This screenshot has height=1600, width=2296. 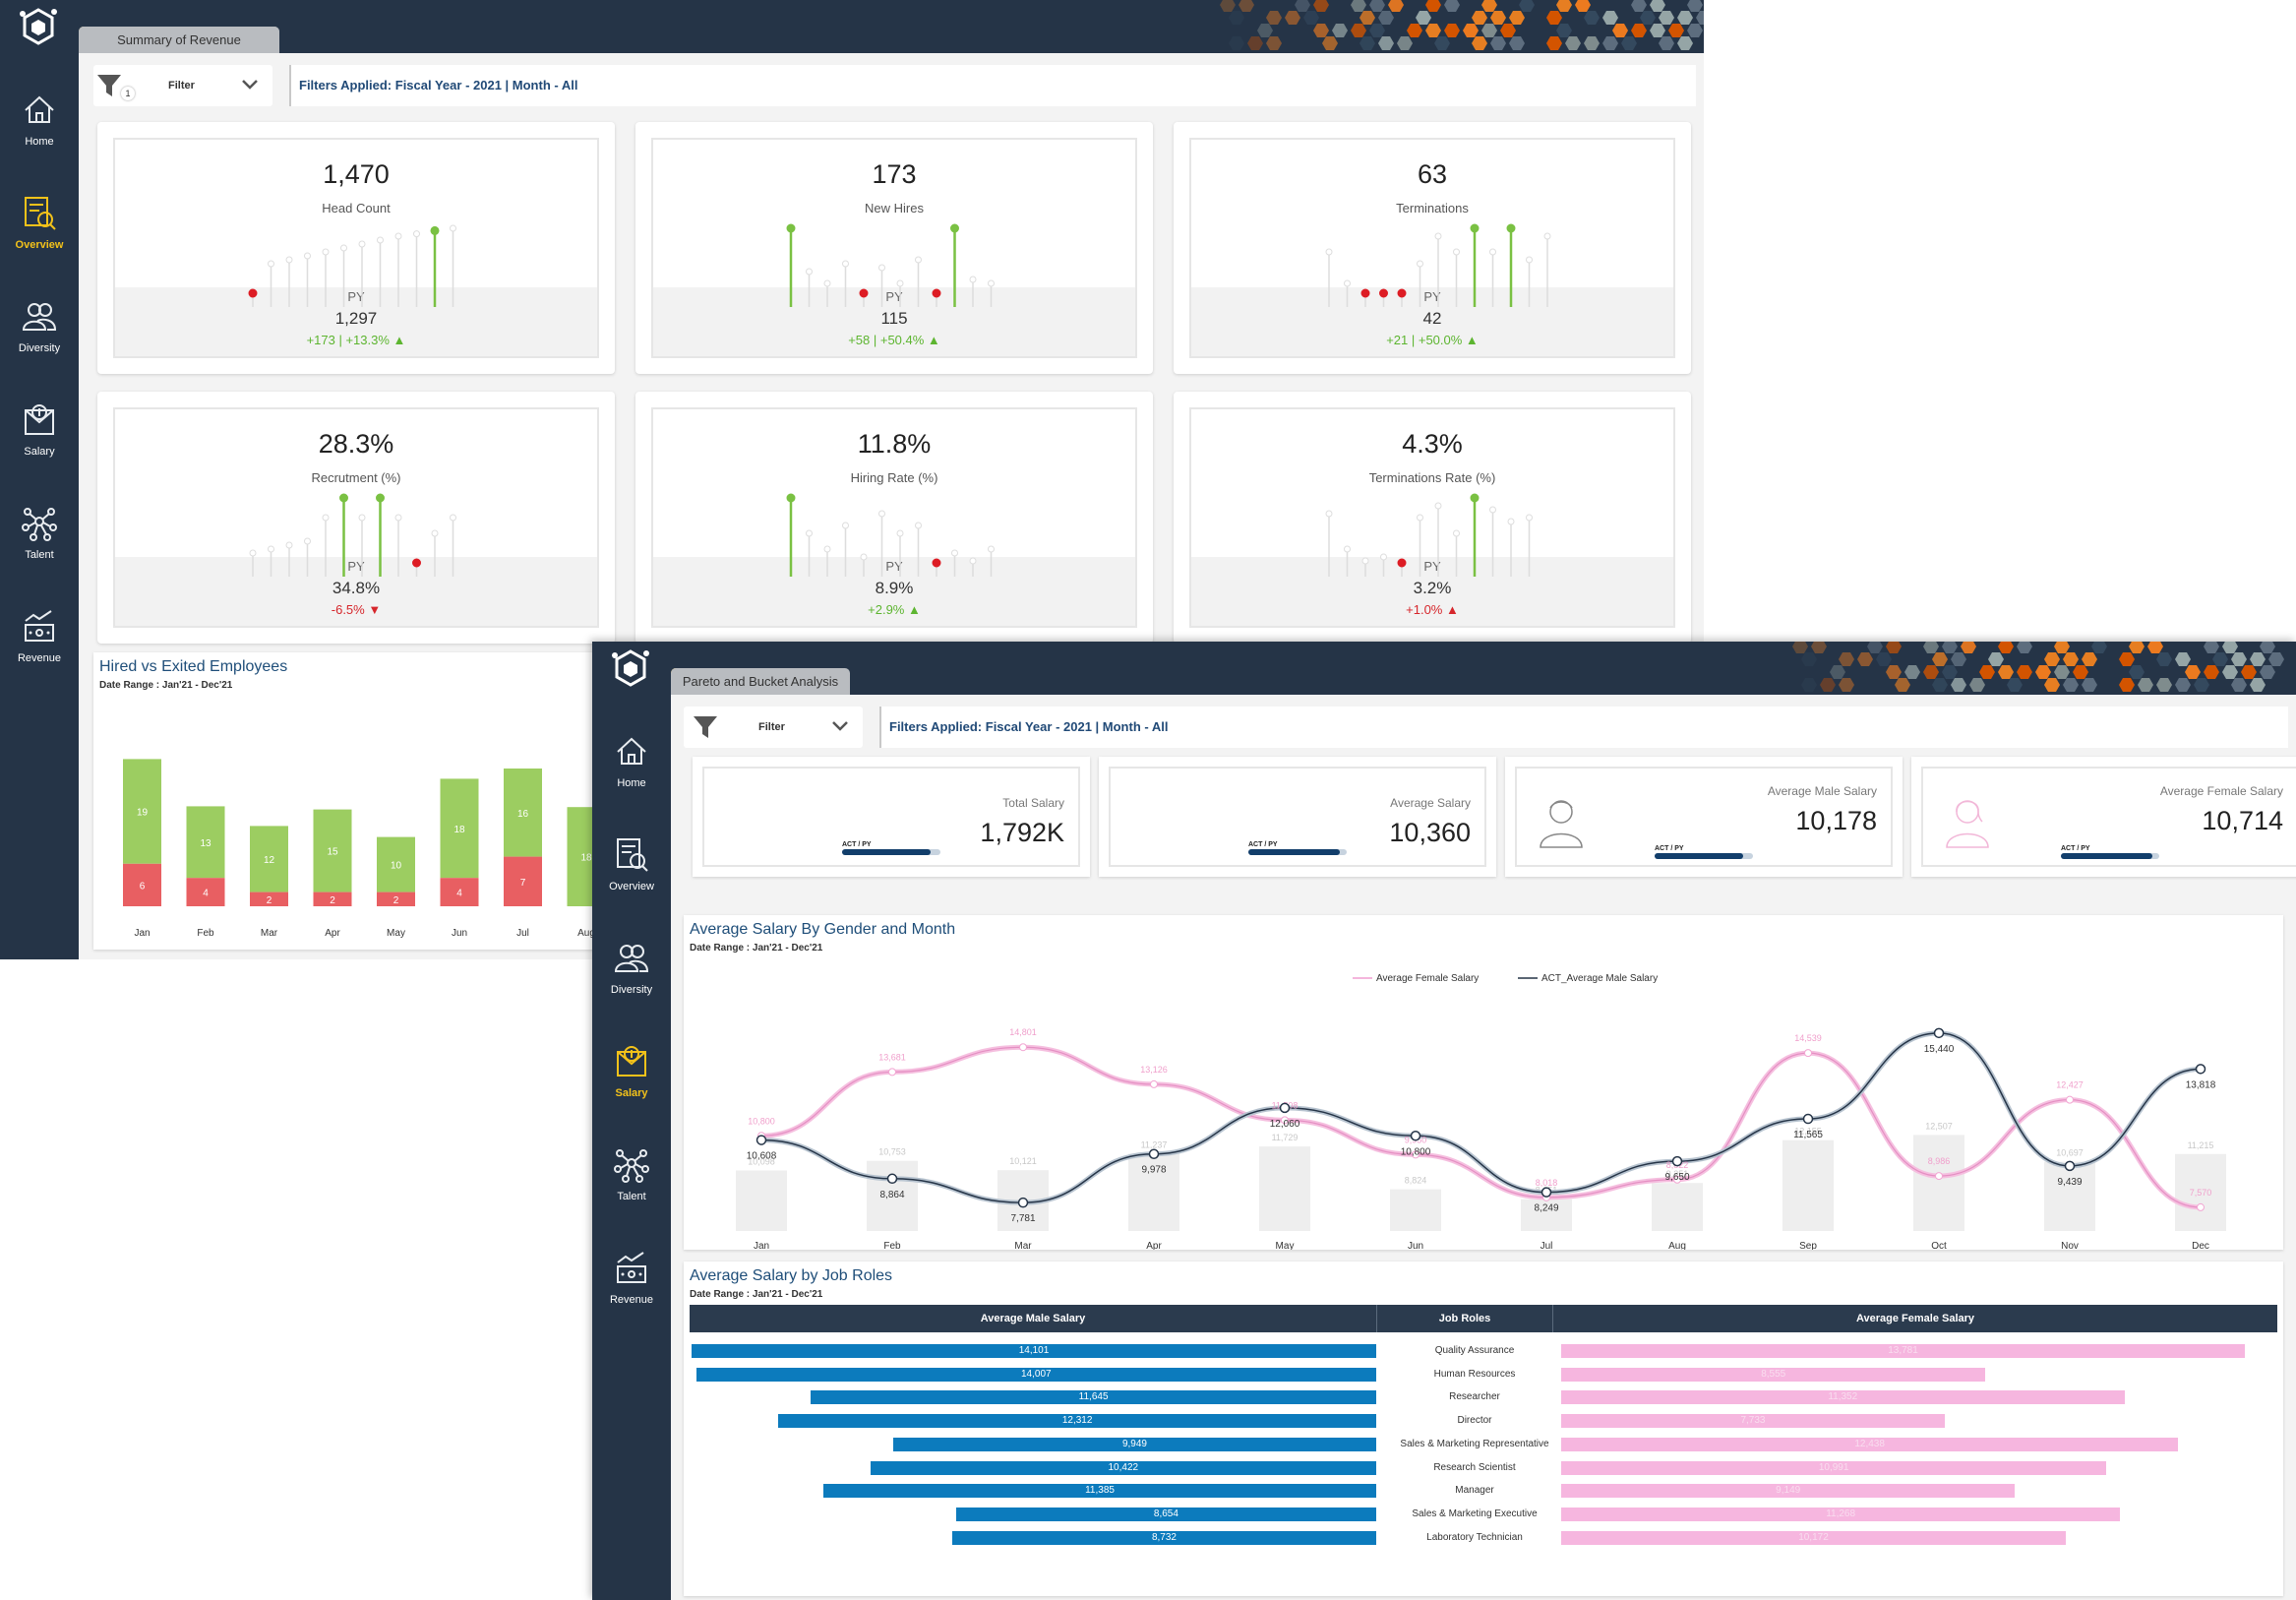 I want to click on kpi-py-value: 8.9%, so click(x=894, y=588).